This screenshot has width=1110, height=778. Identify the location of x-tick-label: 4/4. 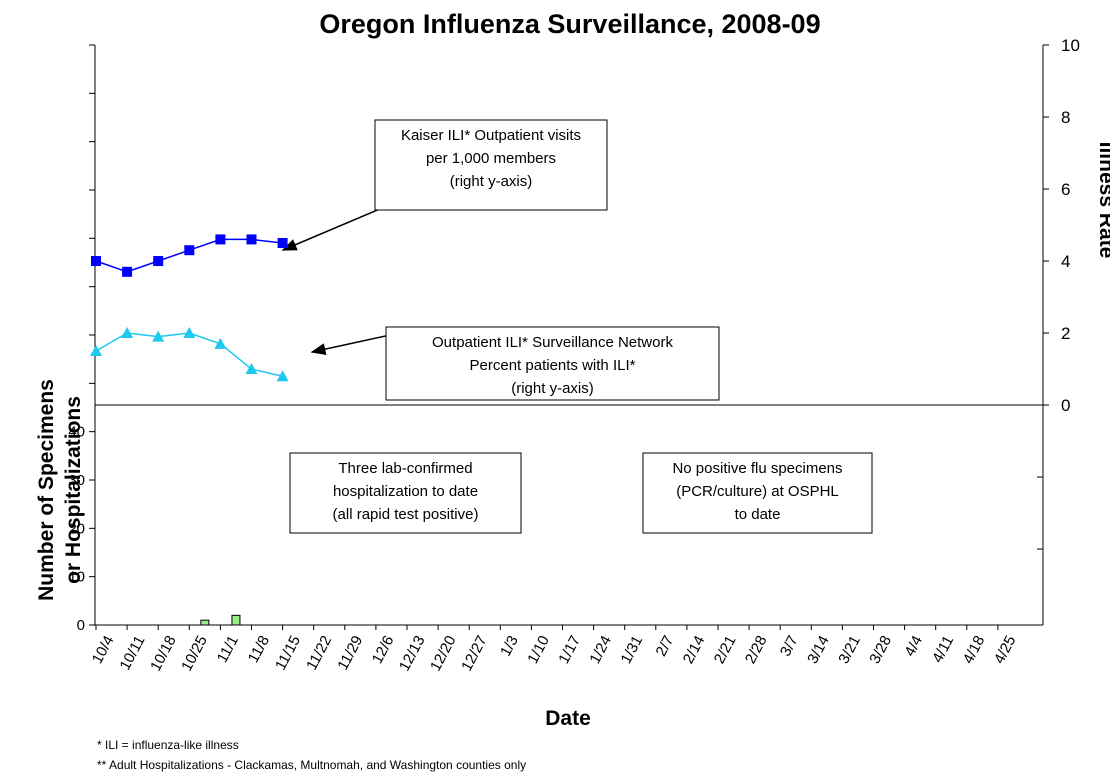
(913, 646).